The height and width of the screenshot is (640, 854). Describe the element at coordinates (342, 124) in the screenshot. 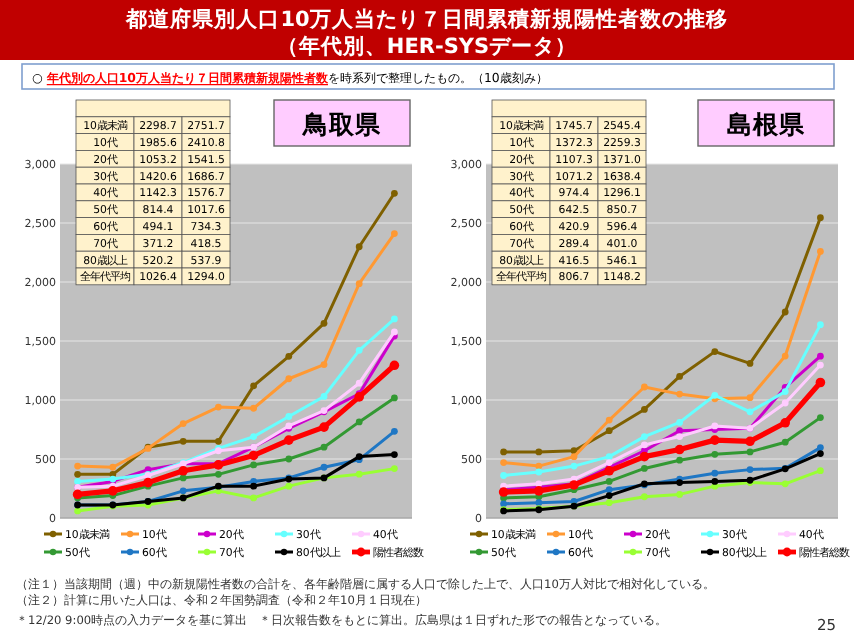

I see `chart-title: 鳥取県` at that location.